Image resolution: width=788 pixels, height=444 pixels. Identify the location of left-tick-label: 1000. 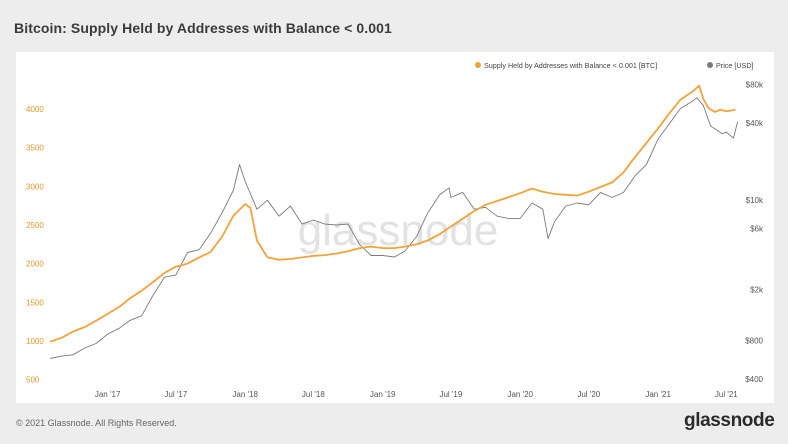
(35, 341).